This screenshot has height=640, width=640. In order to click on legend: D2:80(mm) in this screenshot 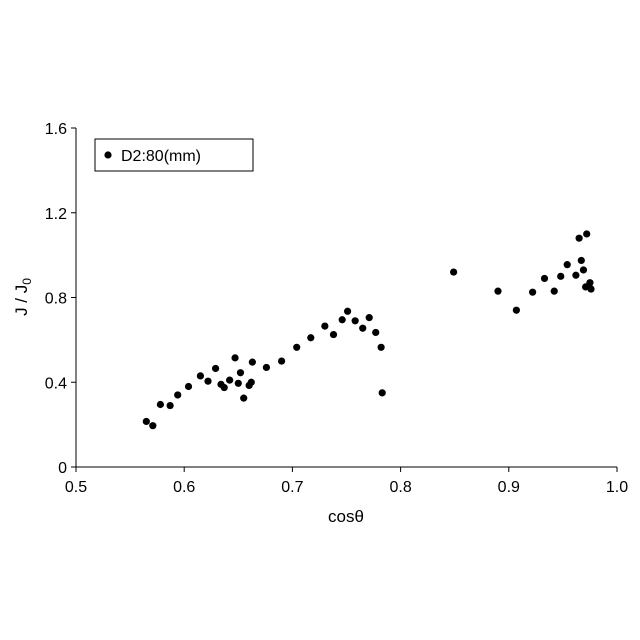, I will do `click(174, 155)`.